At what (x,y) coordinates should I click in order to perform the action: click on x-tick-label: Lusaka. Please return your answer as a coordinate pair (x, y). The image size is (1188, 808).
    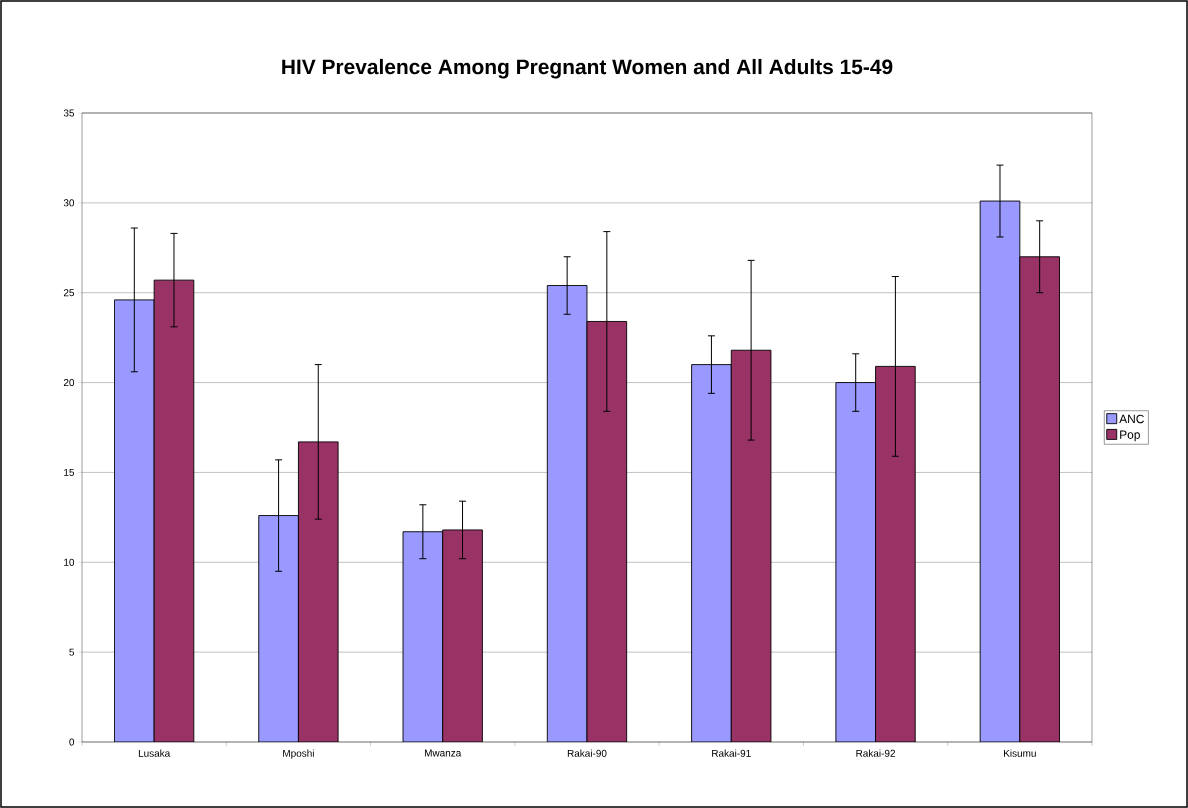
    Looking at the image, I should click on (154, 753).